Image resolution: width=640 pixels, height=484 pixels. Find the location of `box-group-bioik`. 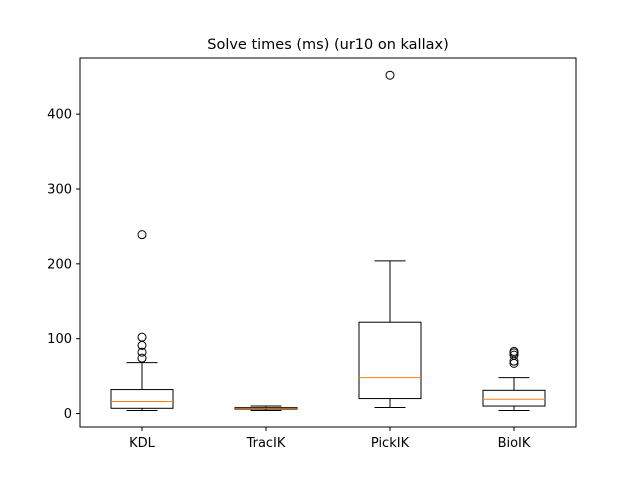

box-group-bioik is located at coordinates (514, 379).